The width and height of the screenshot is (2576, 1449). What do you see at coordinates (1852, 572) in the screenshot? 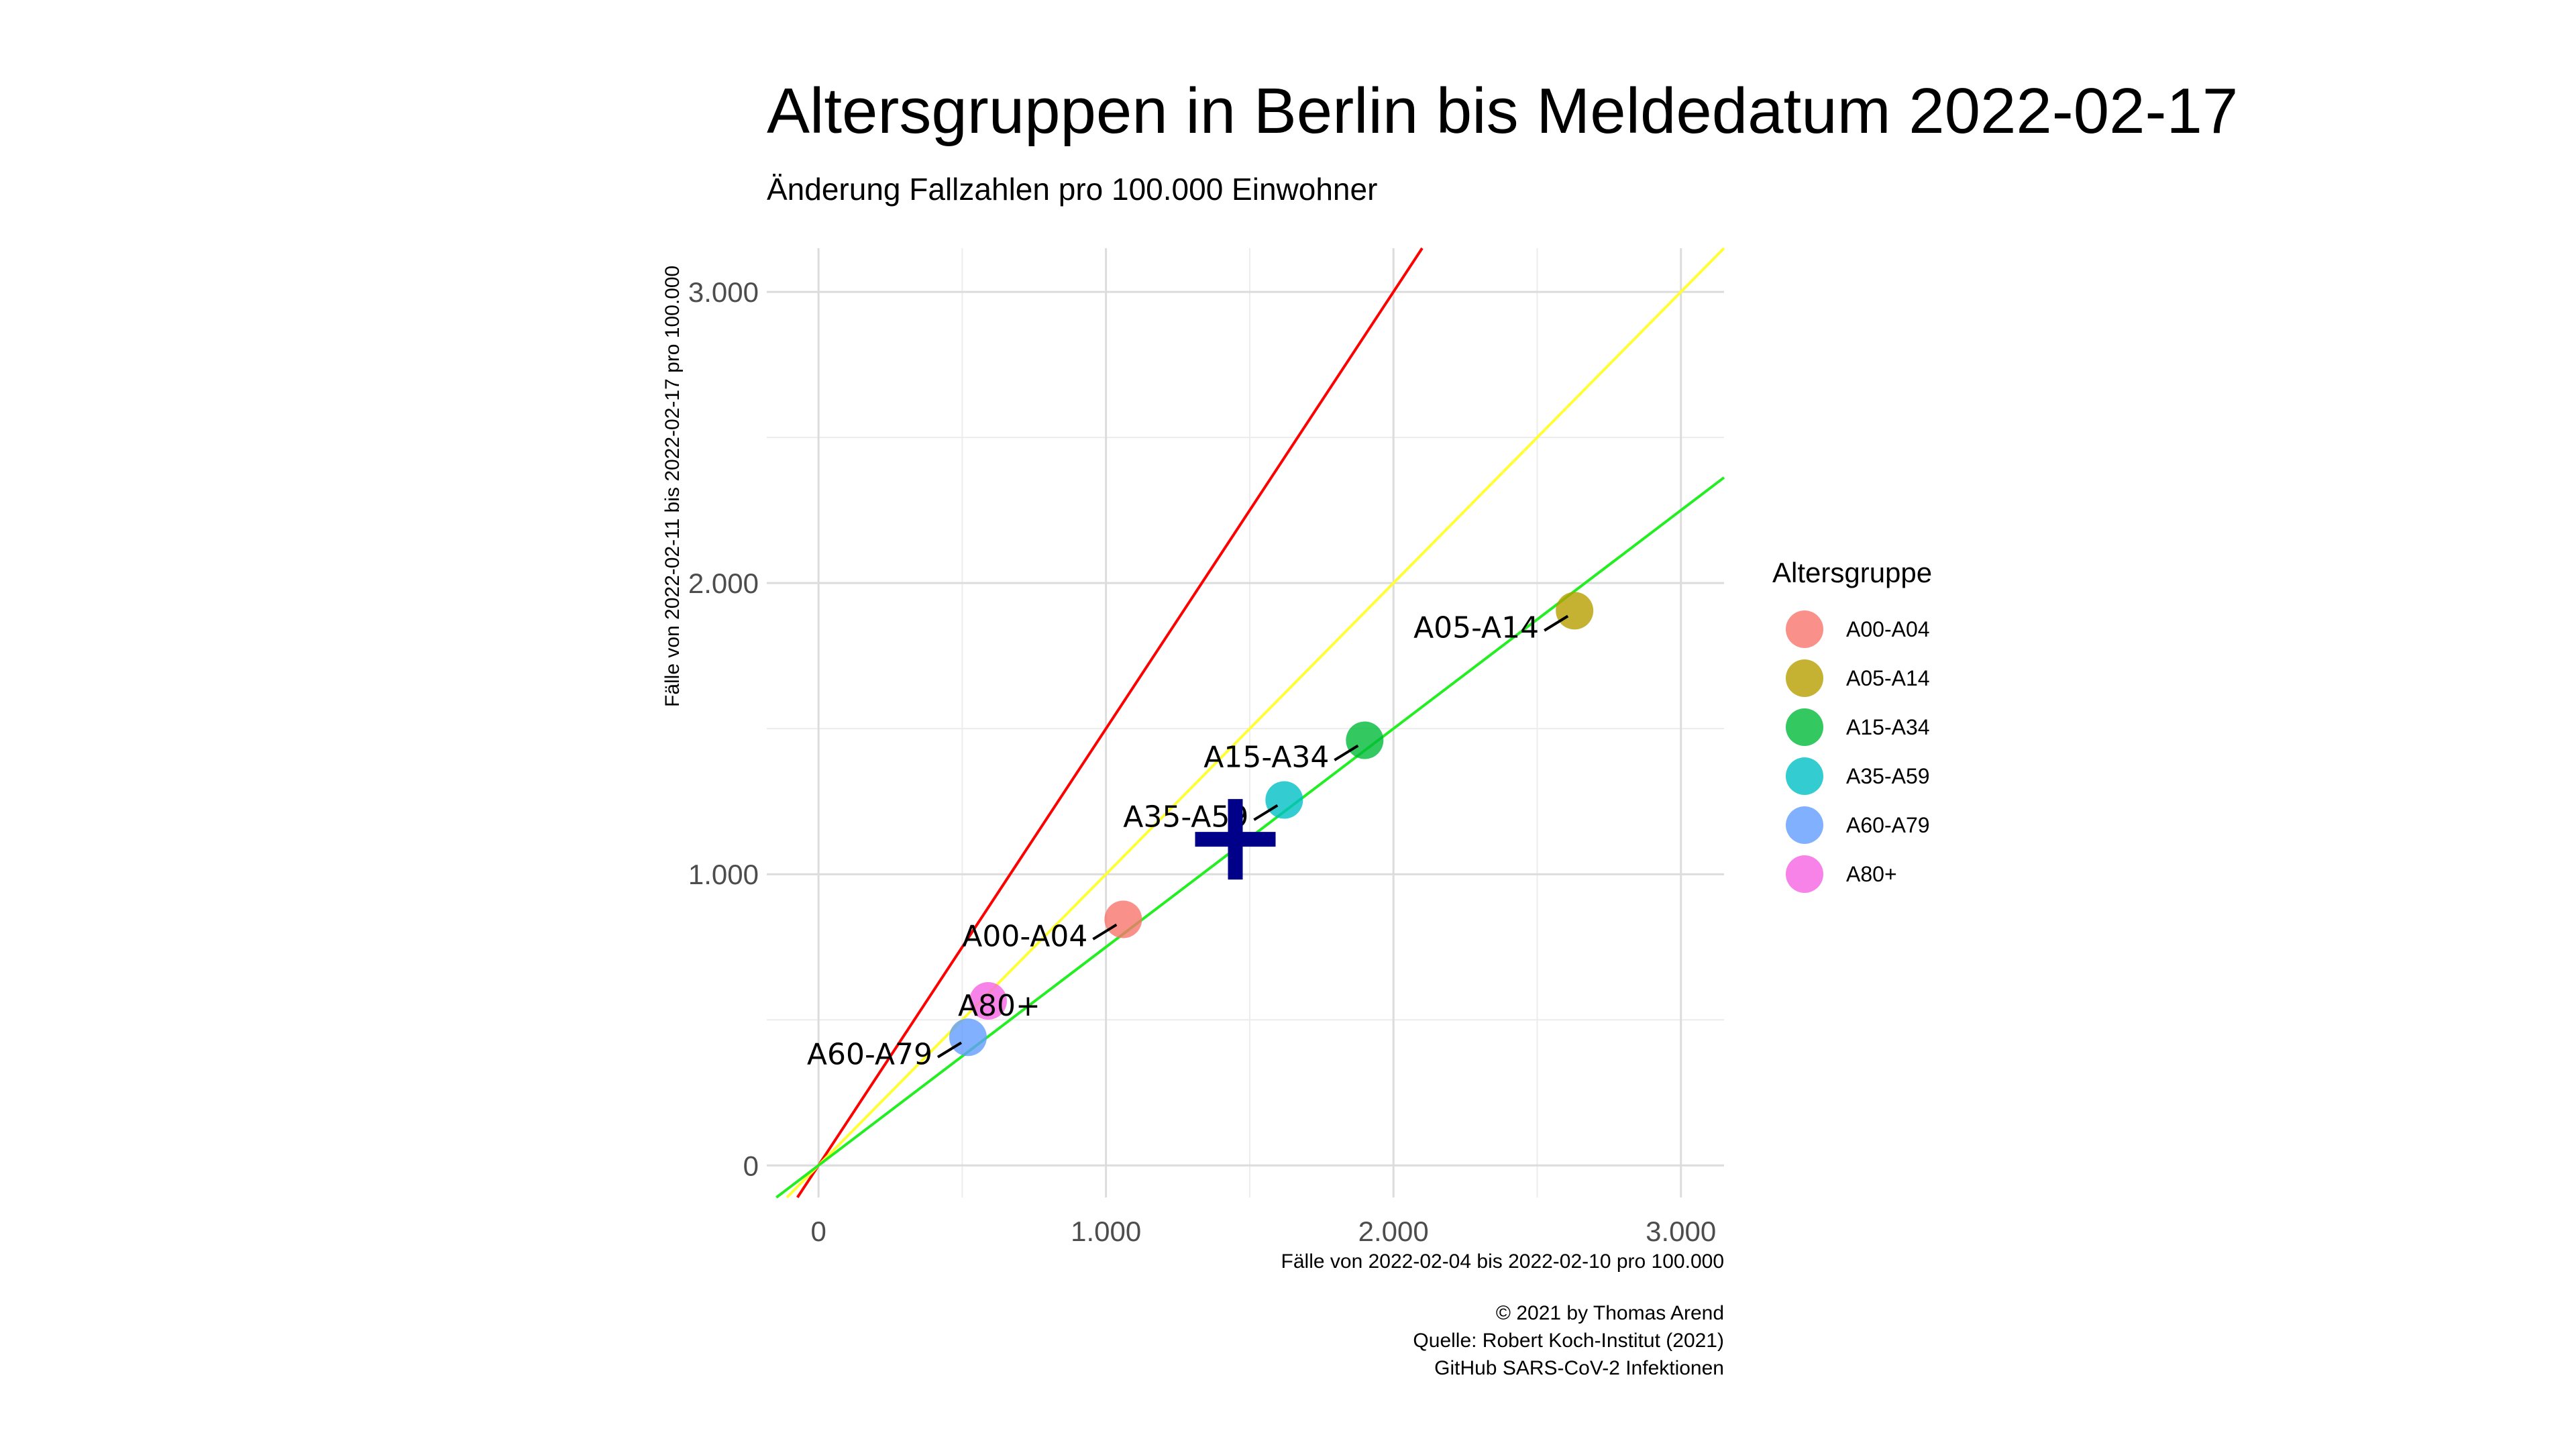
I see `legend-title: Altersgruppe` at bounding box center [1852, 572].